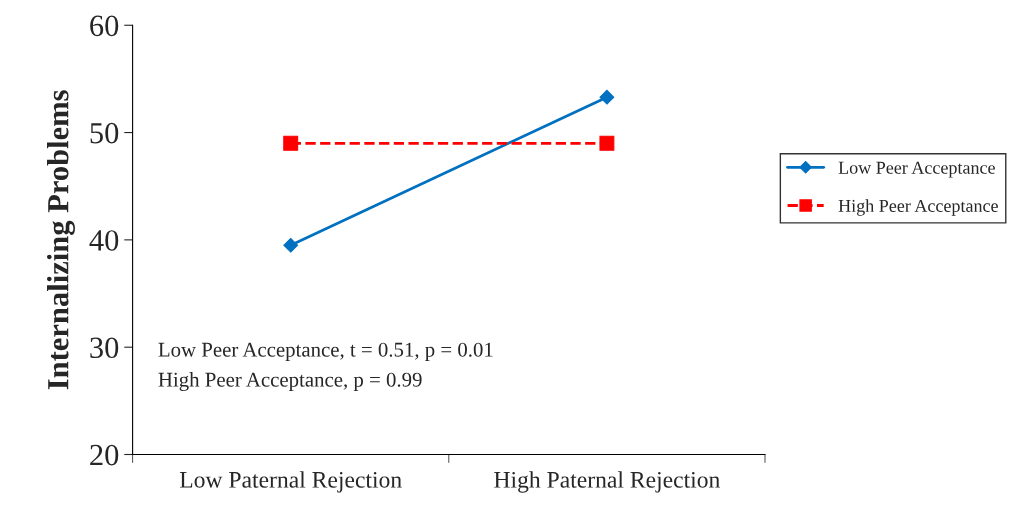 The height and width of the screenshot is (505, 1020). What do you see at coordinates (104, 455) in the screenshot?
I see `y-tick-label: 20` at bounding box center [104, 455].